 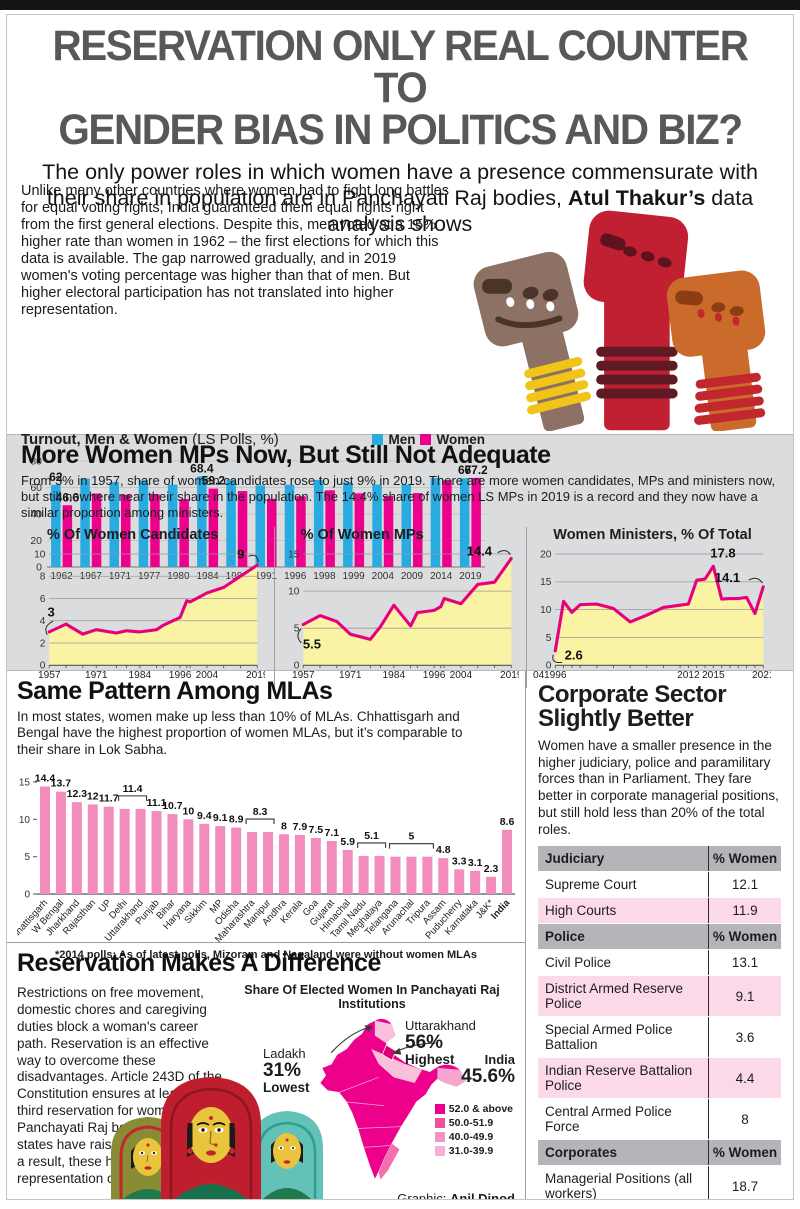 I want to click on svg-text: 9.1, so click(x=220, y=818).